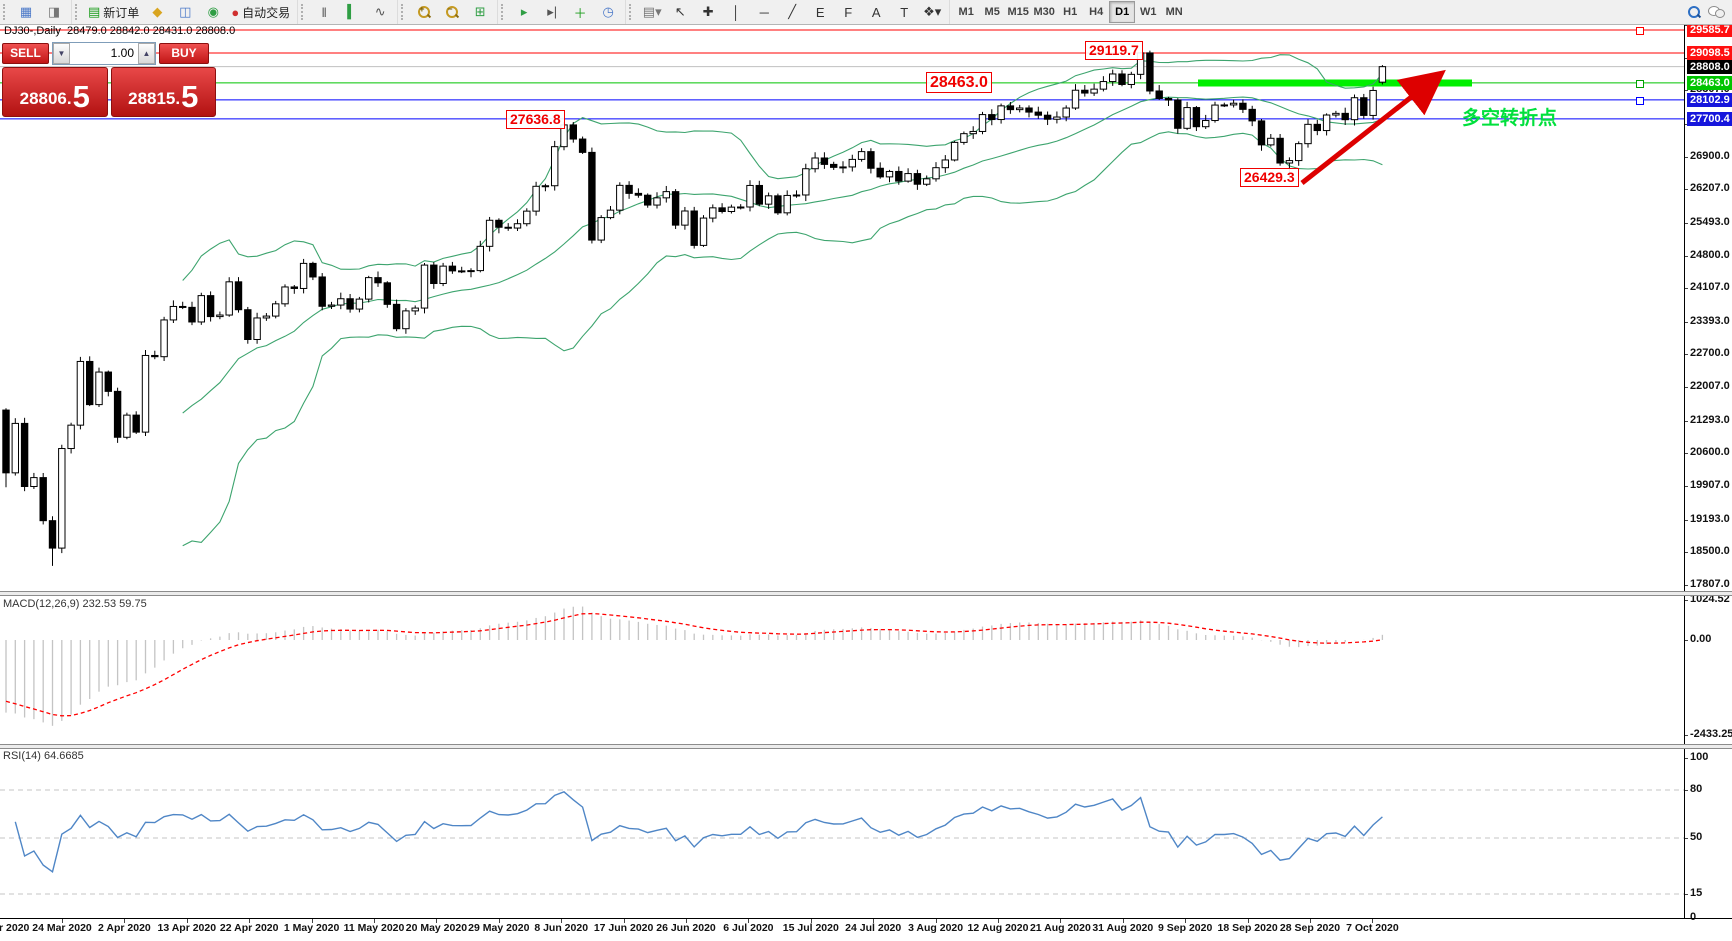  What do you see at coordinates (1335, 83) in the screenshot?
I see `green-band` at bounding box center [1335, 83].